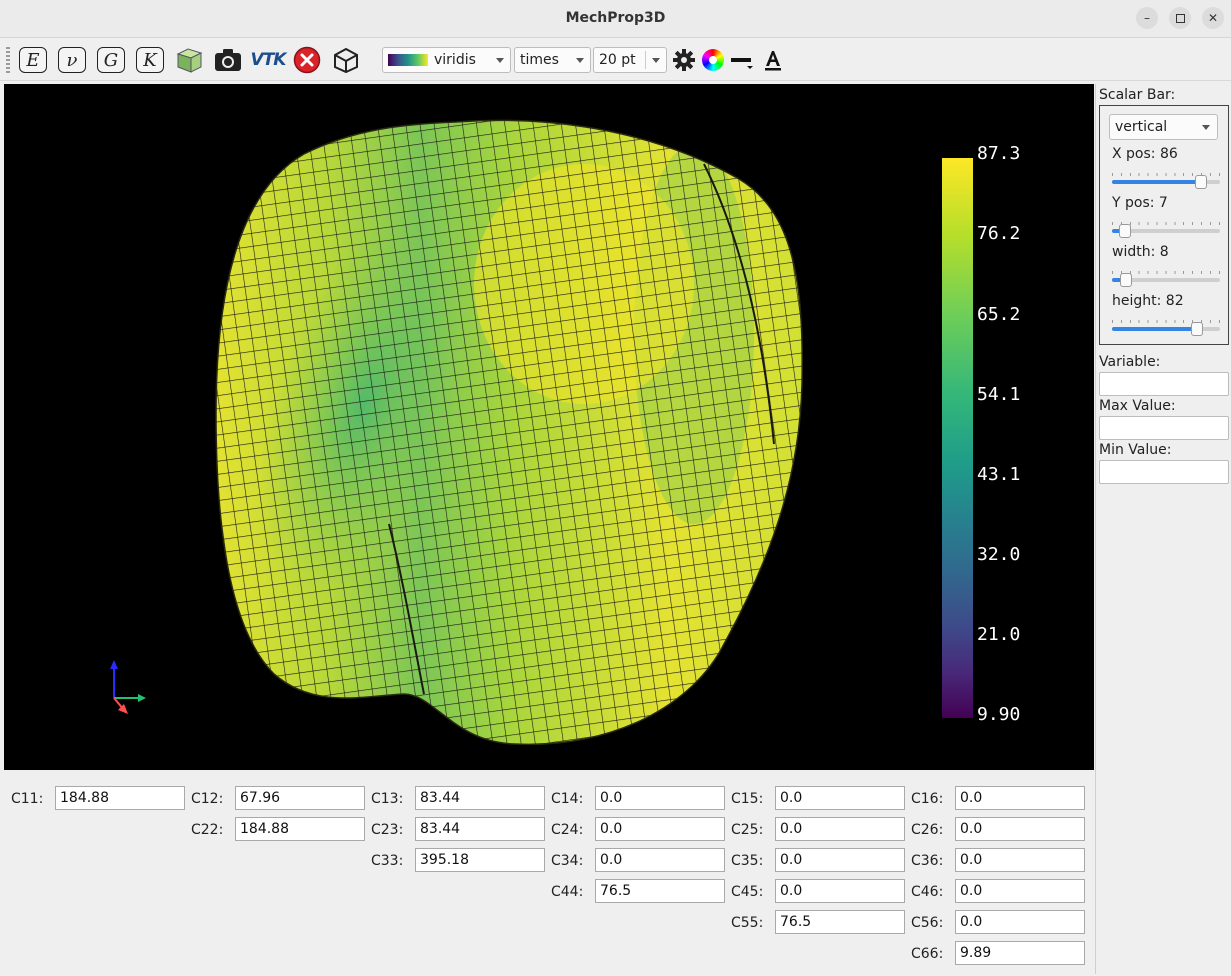 The width and height of the screenshot is (1231, 976). Describe the element at coordinates (552, 60) in the screenshot. I see `font-family-select: times` at that location.